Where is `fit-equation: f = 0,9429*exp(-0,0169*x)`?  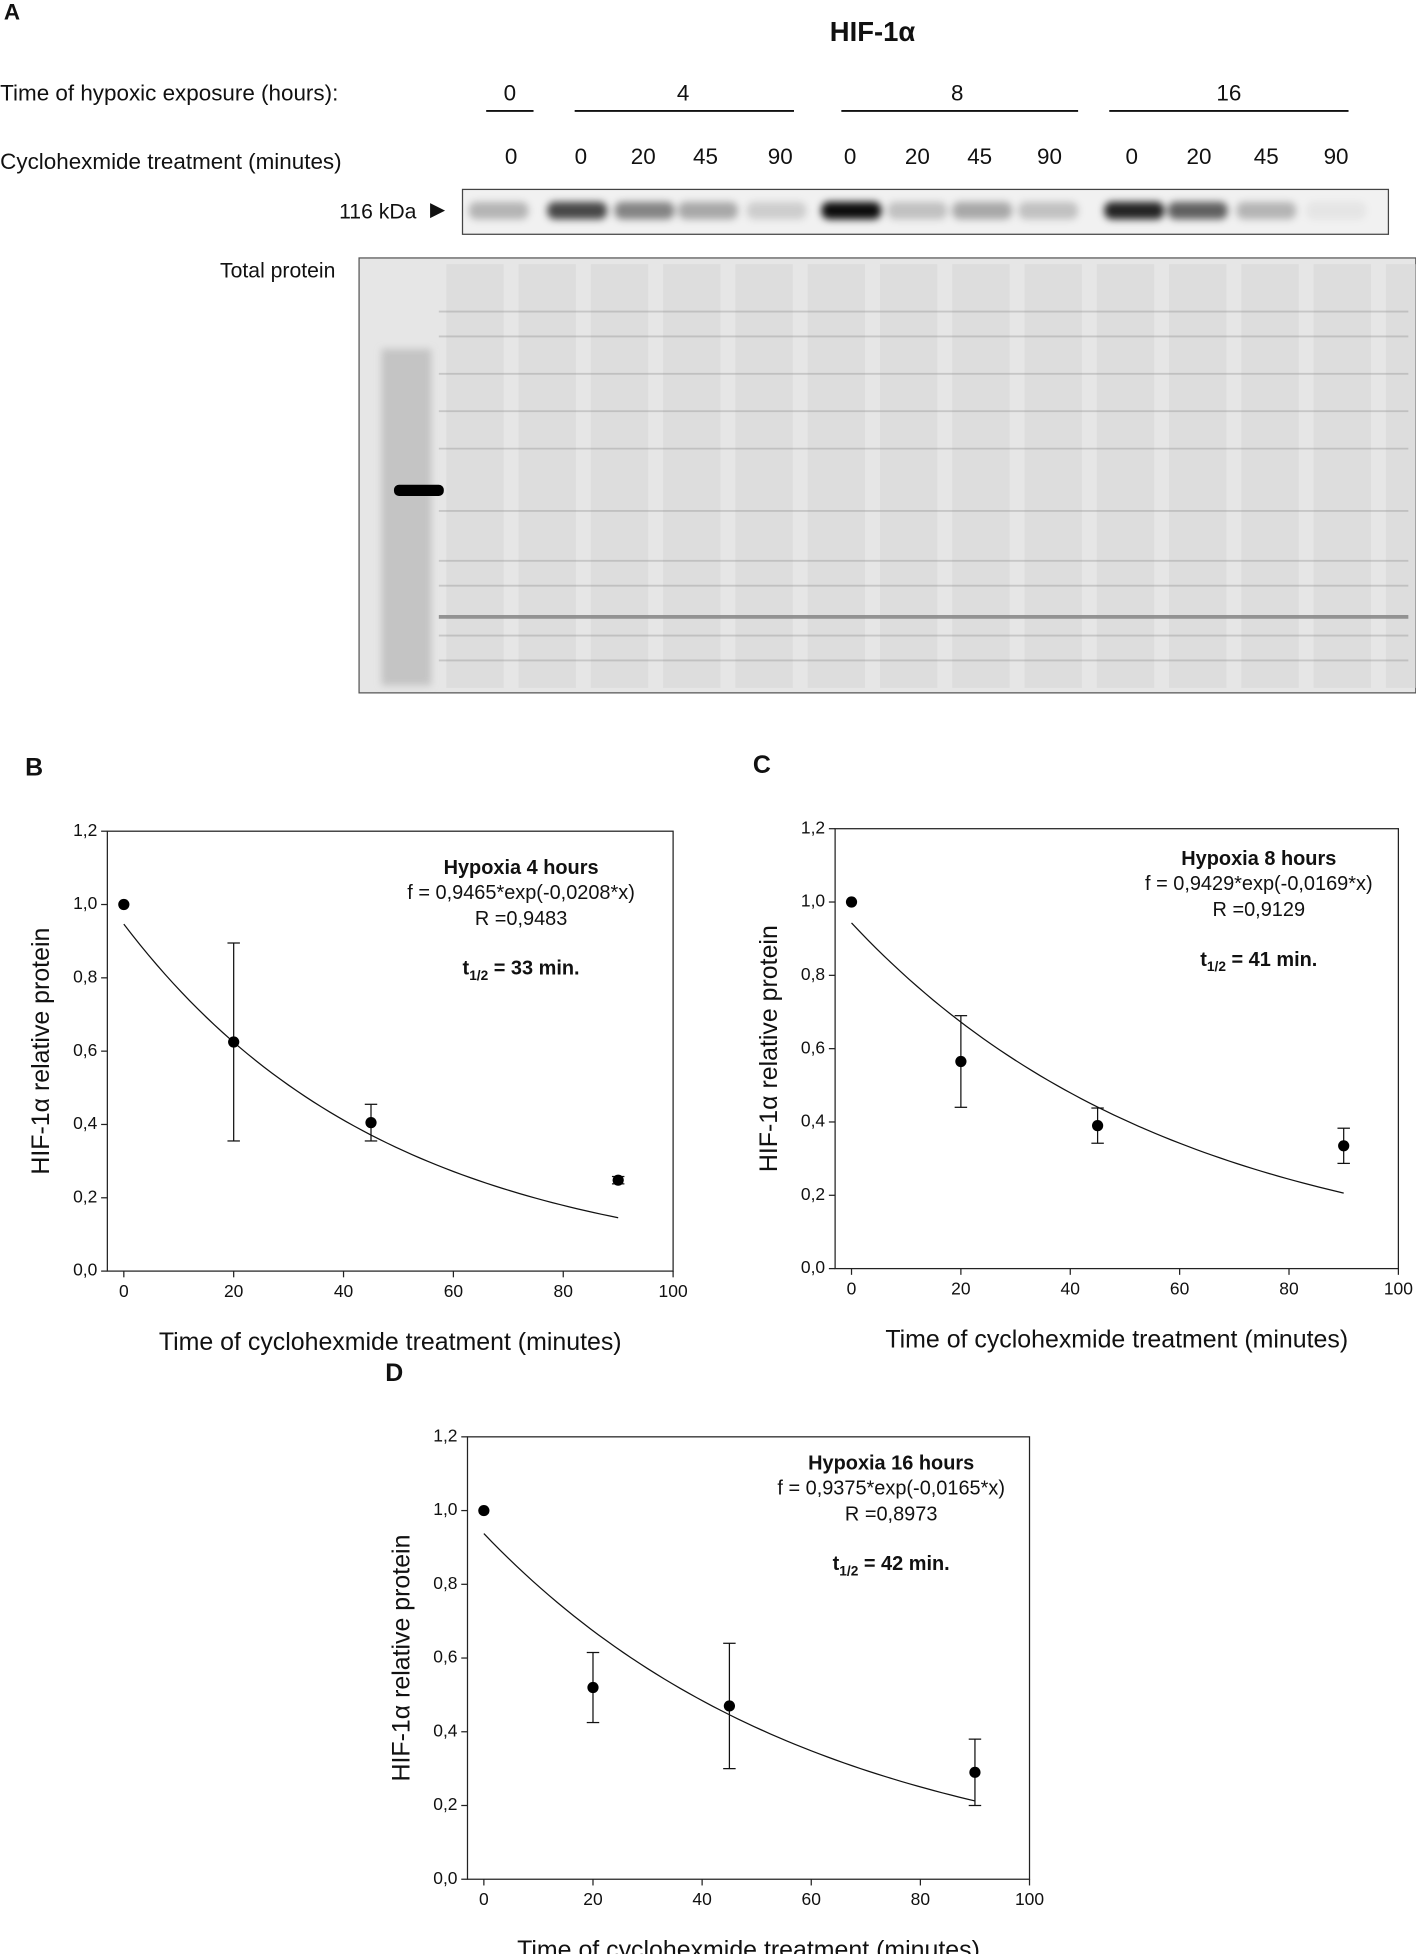 fit-equation: f = 0,9429*exp(-0,0169*x) is located at coordinates (1259, 884).